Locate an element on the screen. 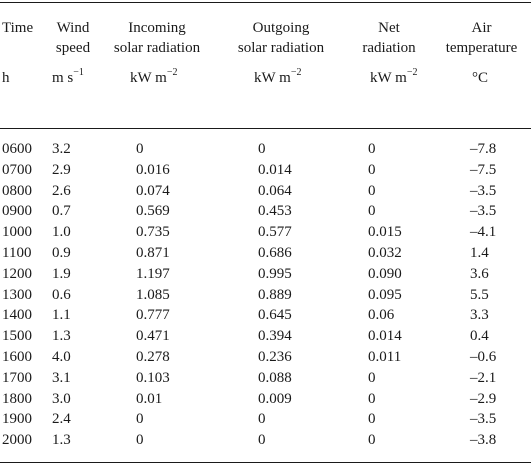 Image resolution: width=531 pixels, height=465 pixels. cell-air: 0.4 is located at coordinates (479, 336).